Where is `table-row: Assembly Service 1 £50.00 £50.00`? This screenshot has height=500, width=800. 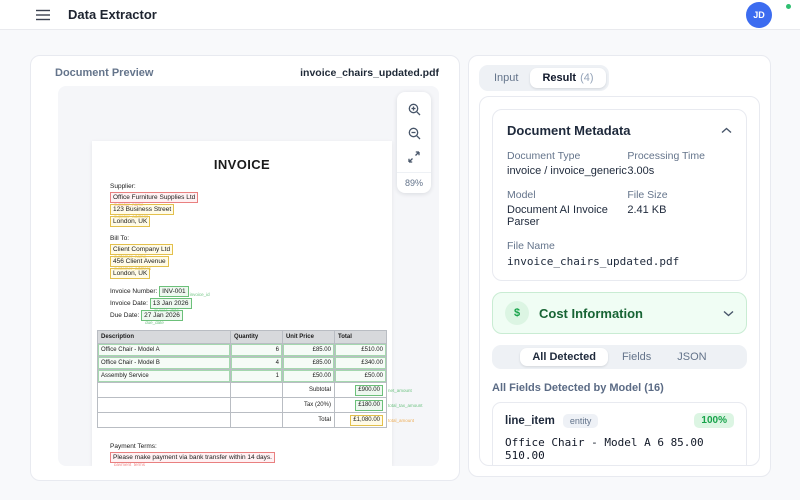 table-row: Assembly Service 1 £50.00 £50.00 is located at coordinates (242, 376).